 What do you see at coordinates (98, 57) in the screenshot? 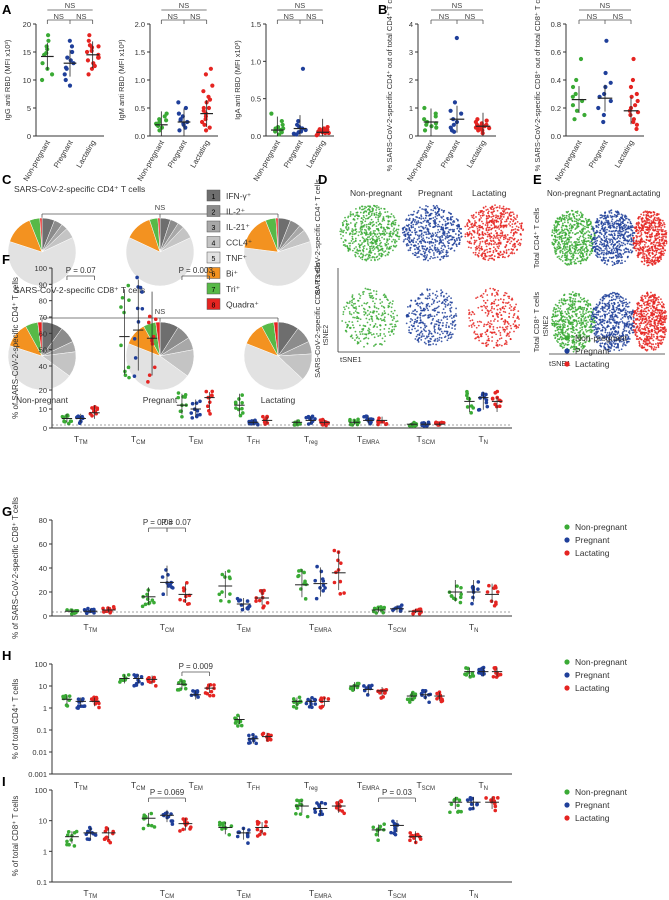
I see `a1-point` at bounding box center [98, 57].